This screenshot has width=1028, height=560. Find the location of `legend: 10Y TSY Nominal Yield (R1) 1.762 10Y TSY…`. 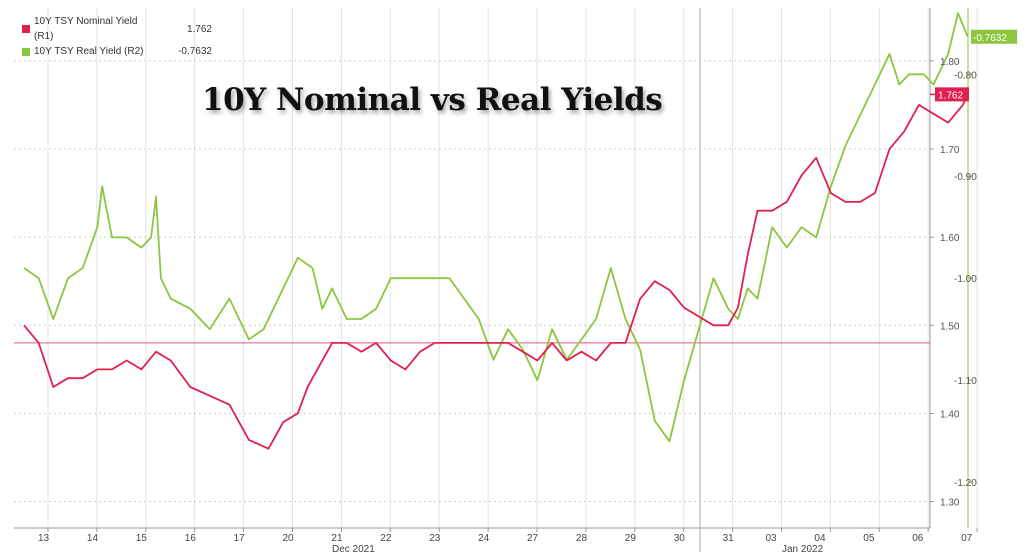

legend: 10Y TSY Nominal Yield (R1) 1.762 10Y TSY… is located at coordinates (117, 36).